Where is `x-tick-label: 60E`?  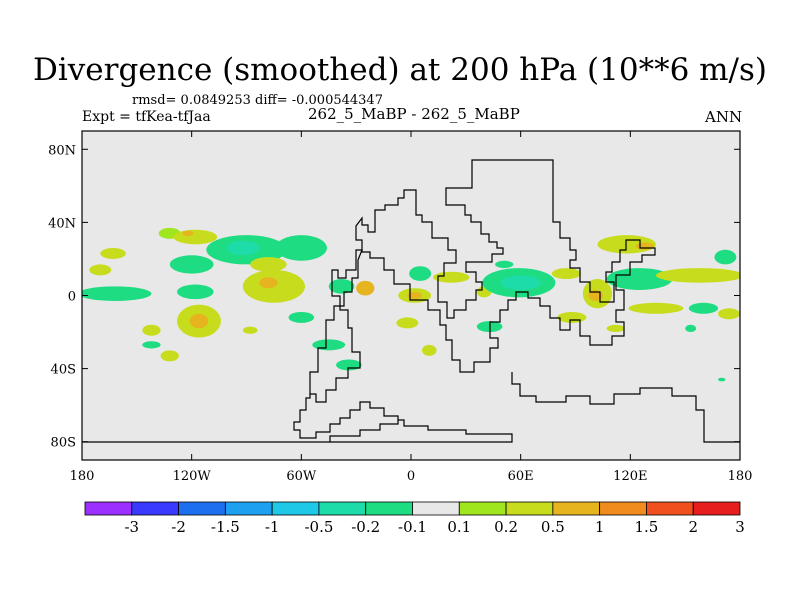 x-tick-label: 60E is located at coordinates (521, 476).